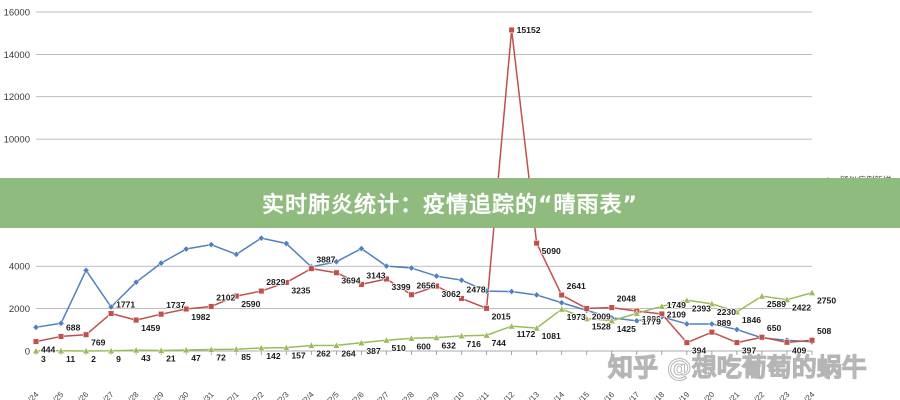 This screenshot has width=900, height=400. What do you see at coordinates (474, 344) in the screenshot?
I see `data-point-label: 716` at bounding box center [474, 344].